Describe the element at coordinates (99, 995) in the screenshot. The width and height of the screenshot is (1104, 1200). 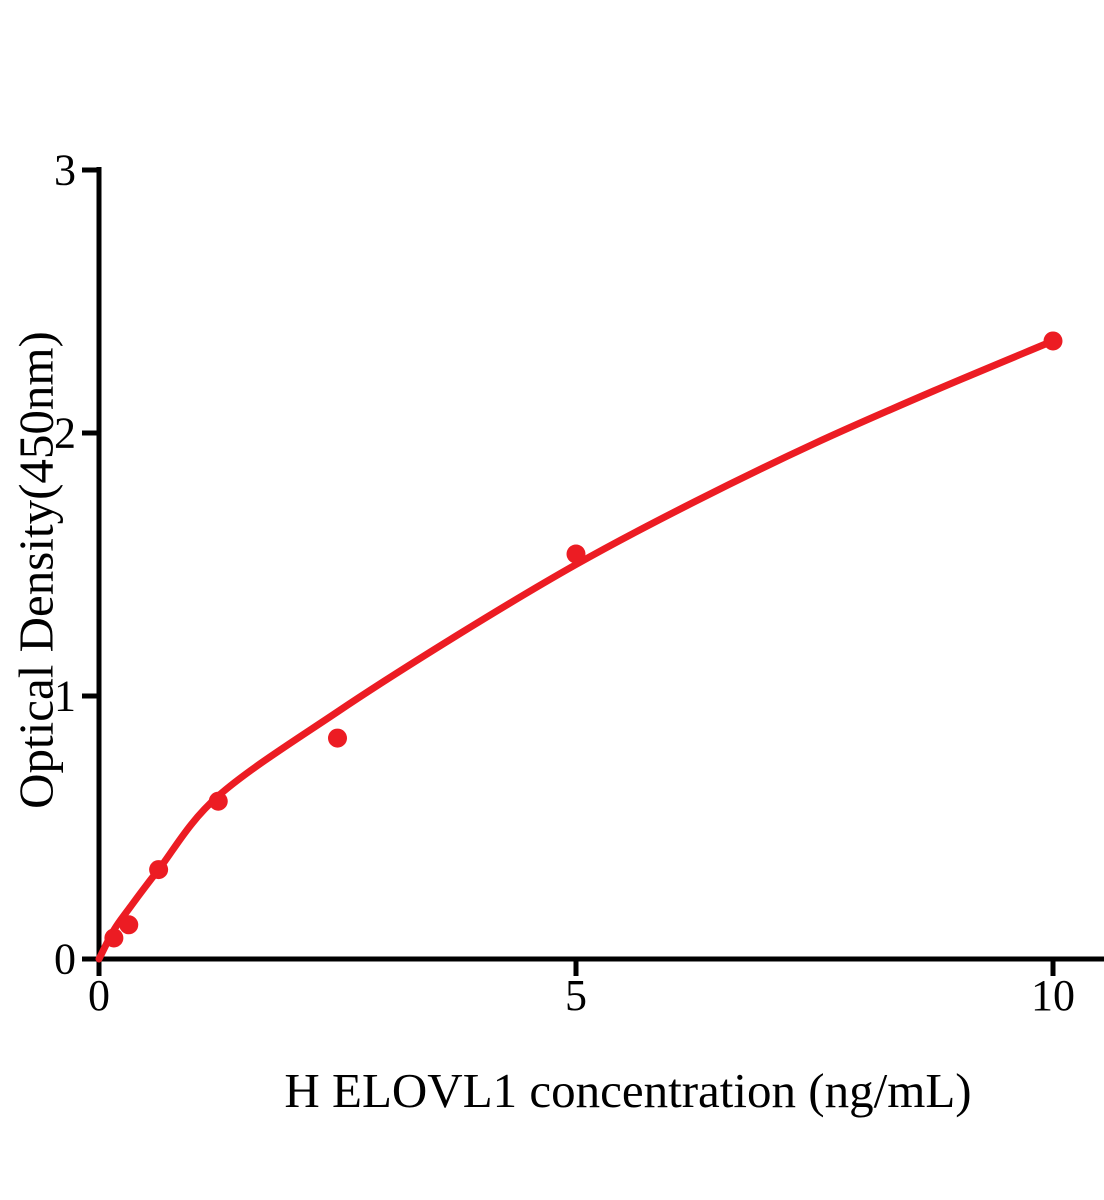
I see `x-tick-label: 0` at that location.